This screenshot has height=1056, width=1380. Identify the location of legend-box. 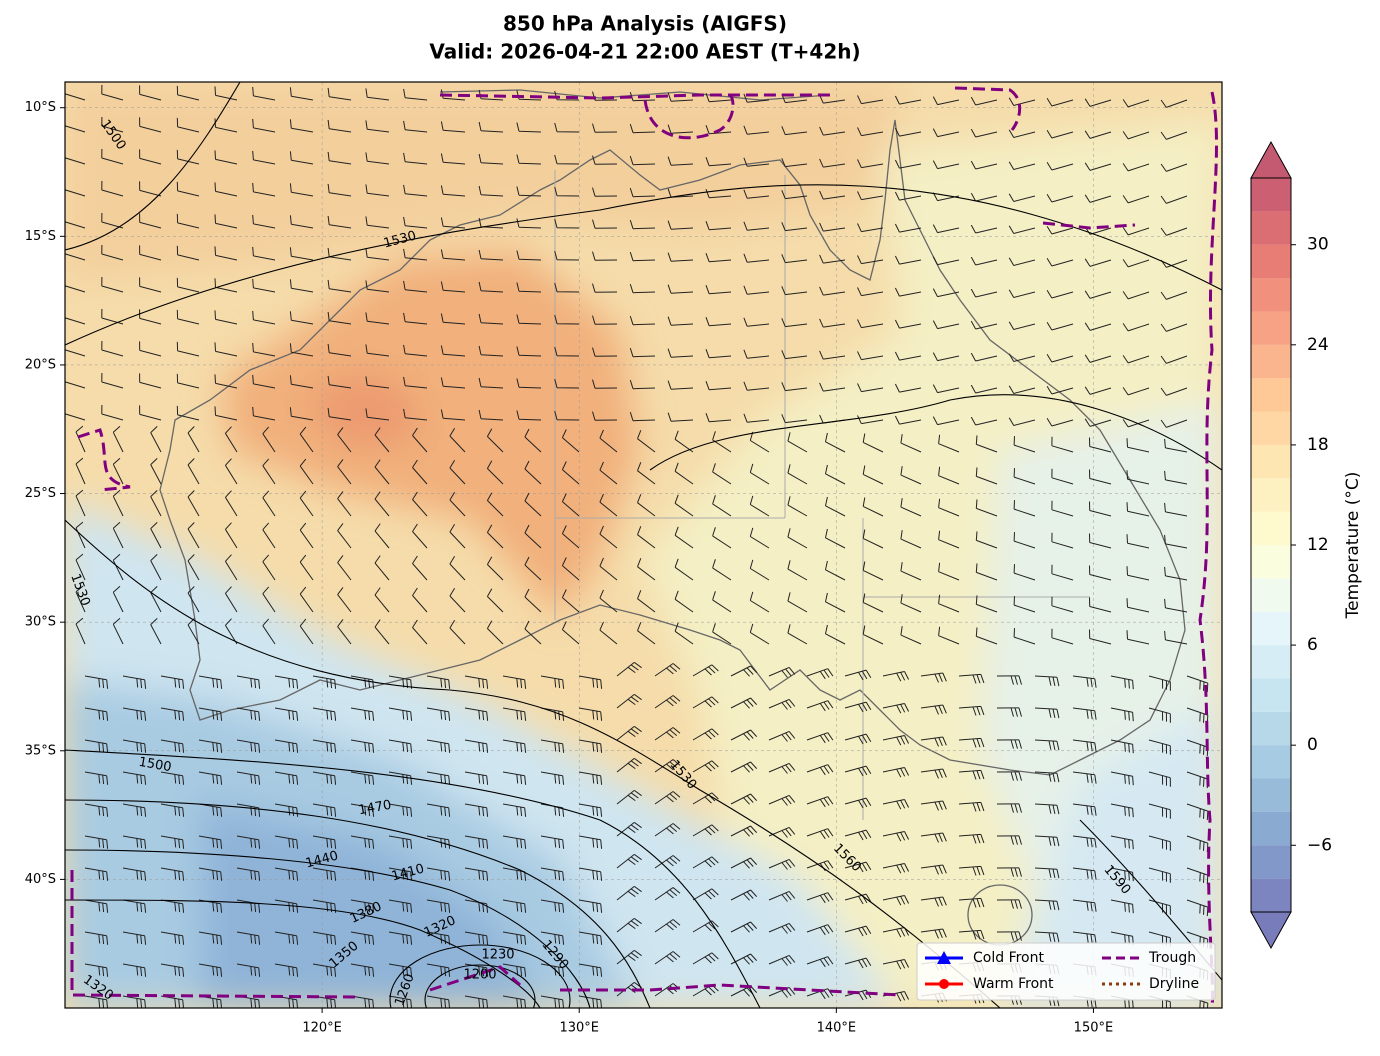
(1066, 971).